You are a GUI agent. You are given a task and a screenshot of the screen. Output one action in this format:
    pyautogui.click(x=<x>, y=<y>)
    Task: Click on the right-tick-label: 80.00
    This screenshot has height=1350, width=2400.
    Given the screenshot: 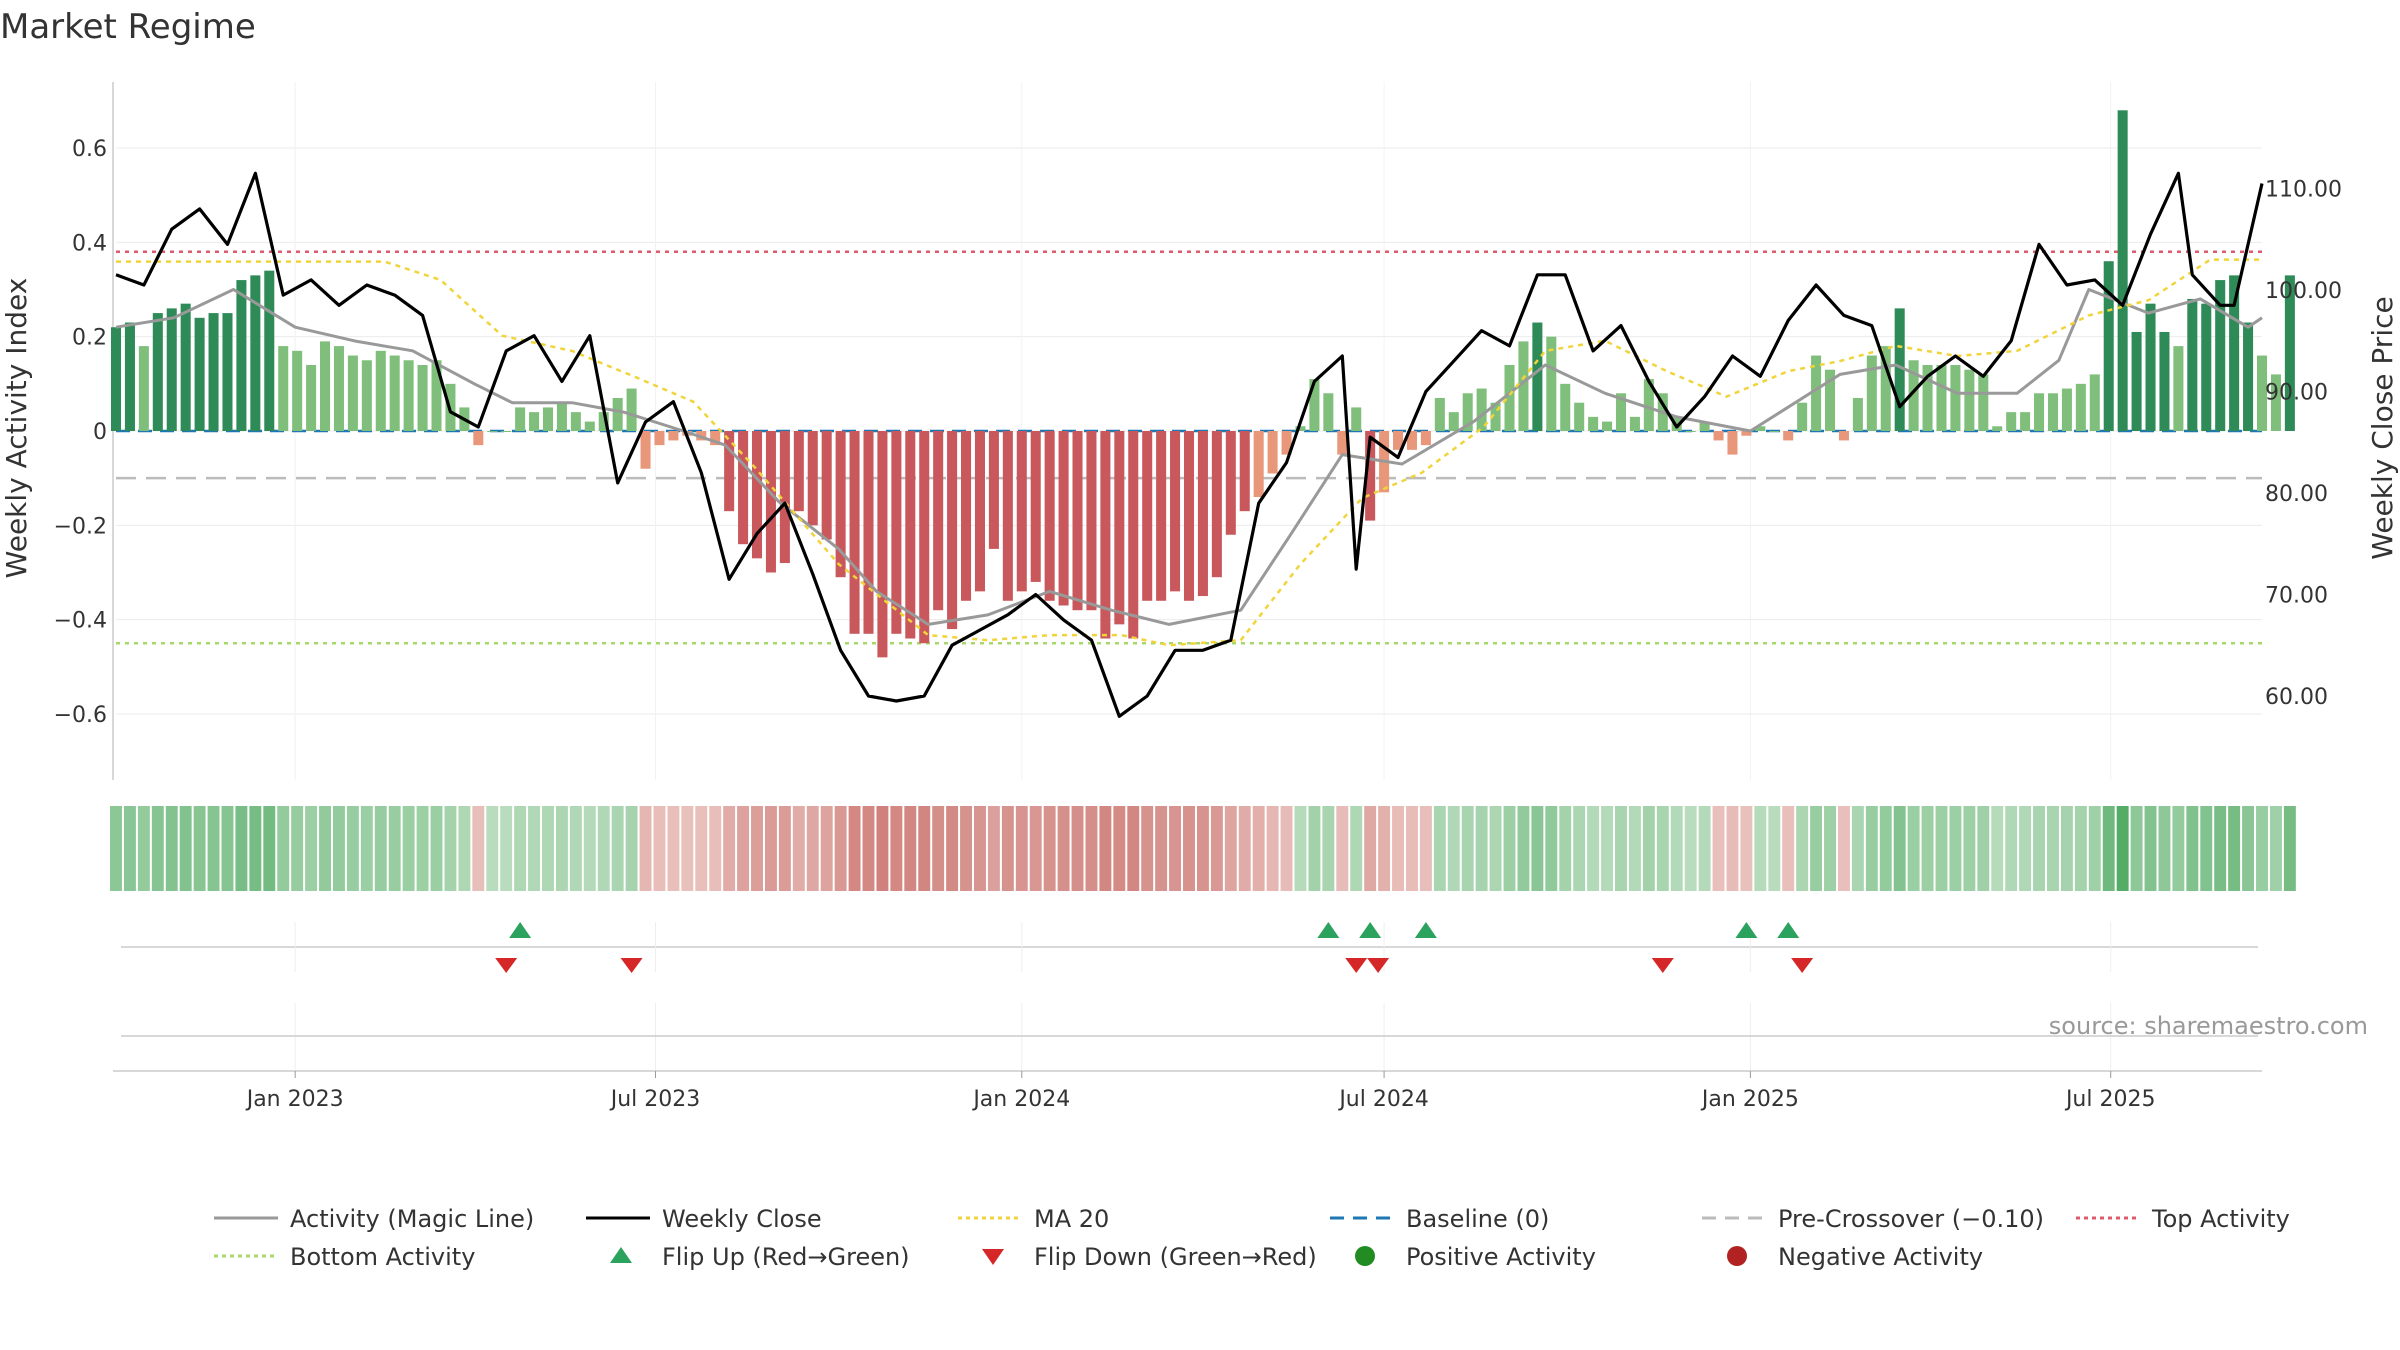 What is the action you would take?
    pyautogui.click(x=2296, y=494)
    